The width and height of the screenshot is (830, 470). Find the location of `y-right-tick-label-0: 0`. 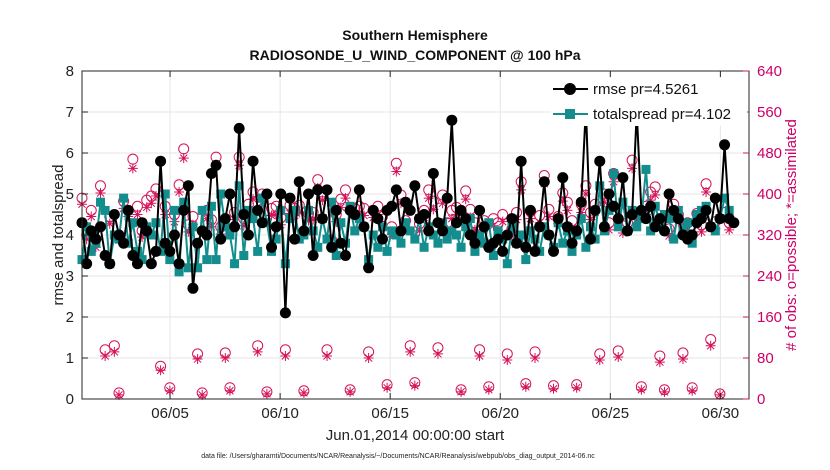

y-right-tick-label-0: 0 is located at coordinates (761, 399).